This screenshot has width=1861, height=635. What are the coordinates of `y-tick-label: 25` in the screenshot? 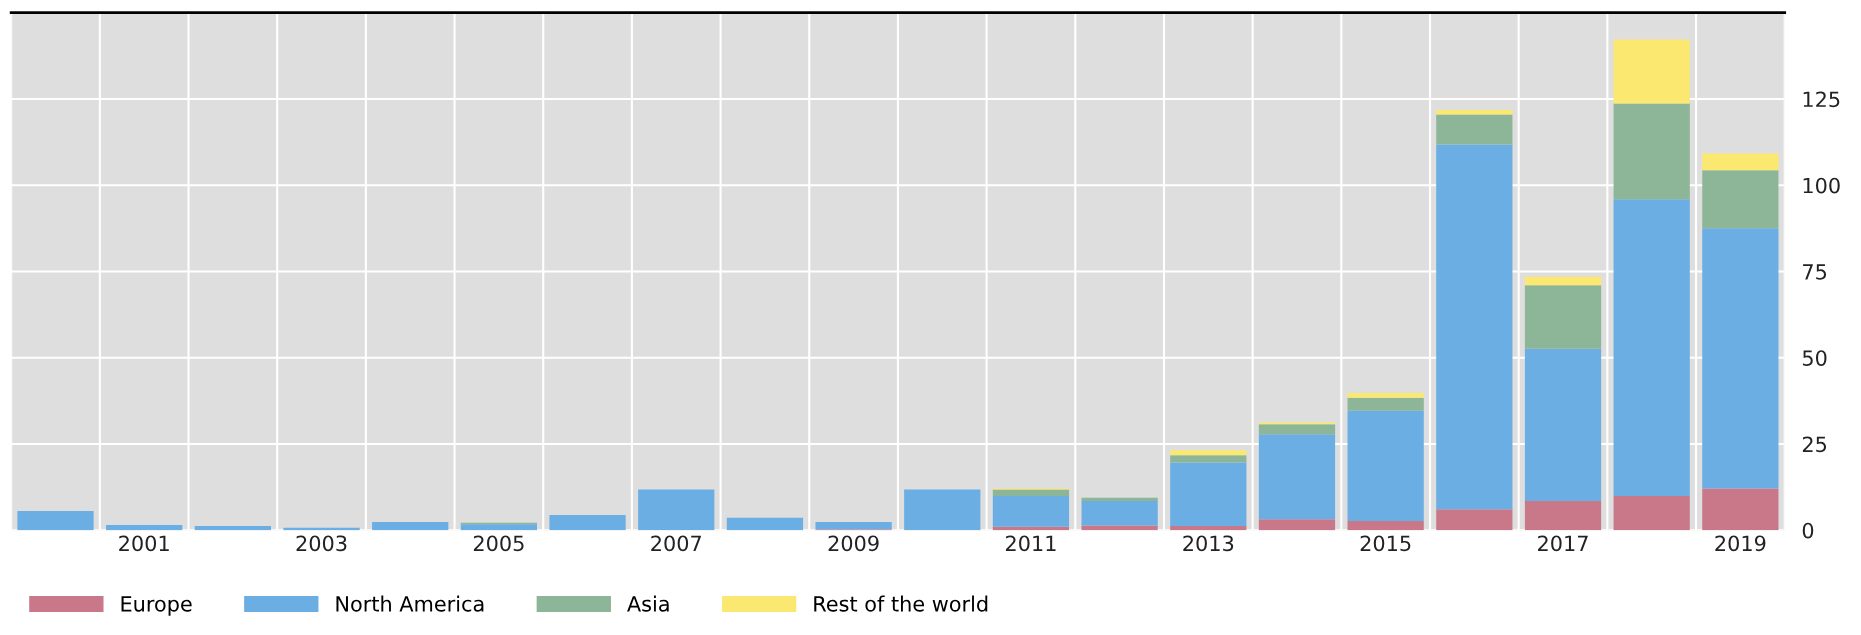 It's located at (1814, 444).